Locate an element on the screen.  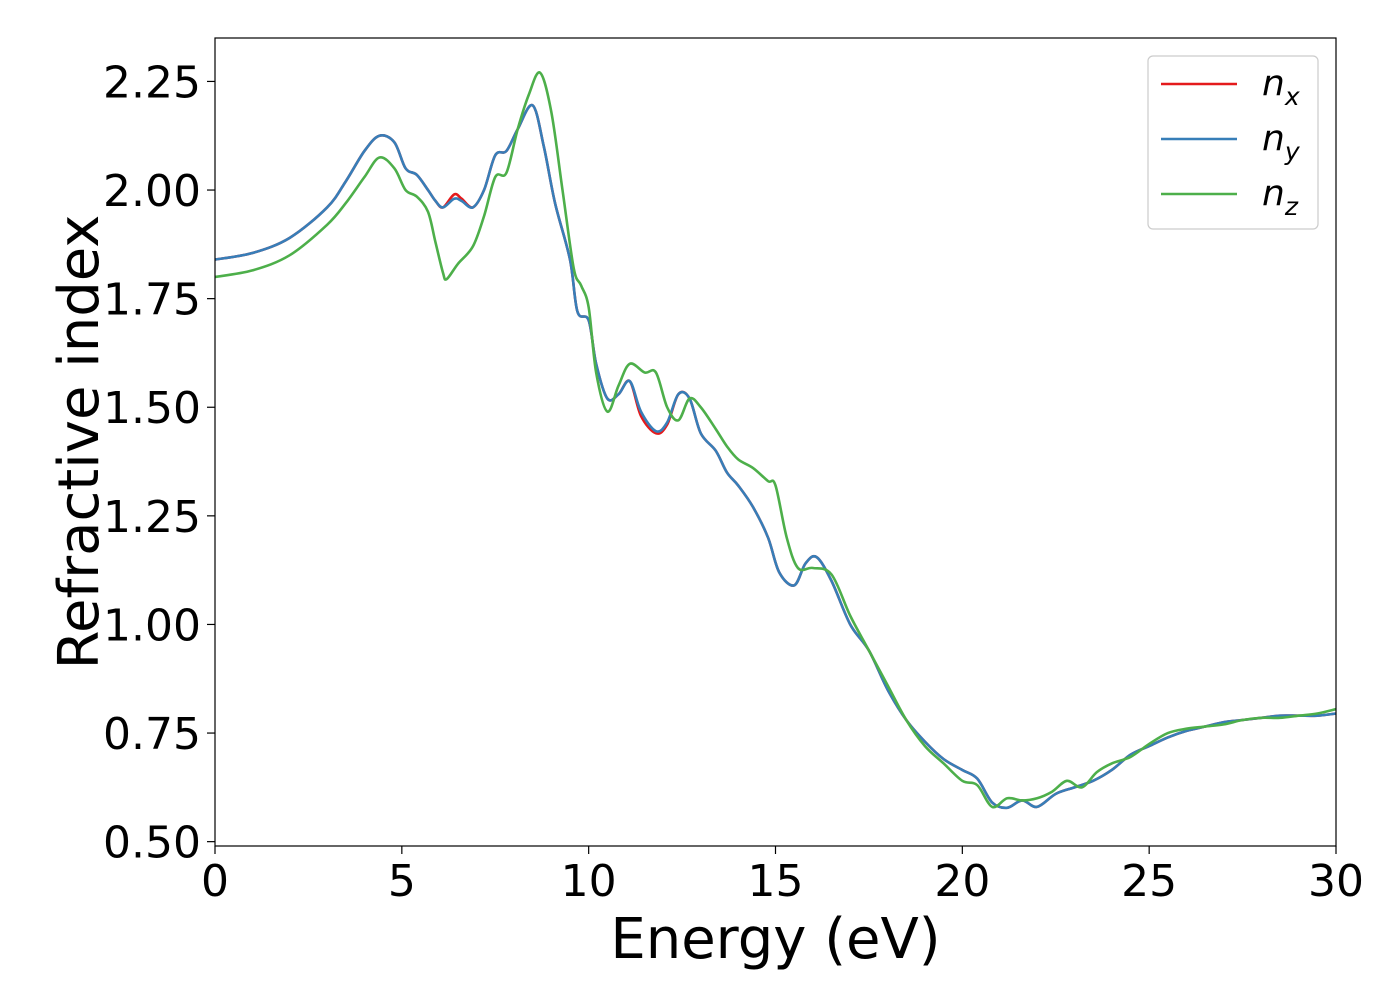
x-axis-label: Energy (eV) is located at coordinates (775, 939).